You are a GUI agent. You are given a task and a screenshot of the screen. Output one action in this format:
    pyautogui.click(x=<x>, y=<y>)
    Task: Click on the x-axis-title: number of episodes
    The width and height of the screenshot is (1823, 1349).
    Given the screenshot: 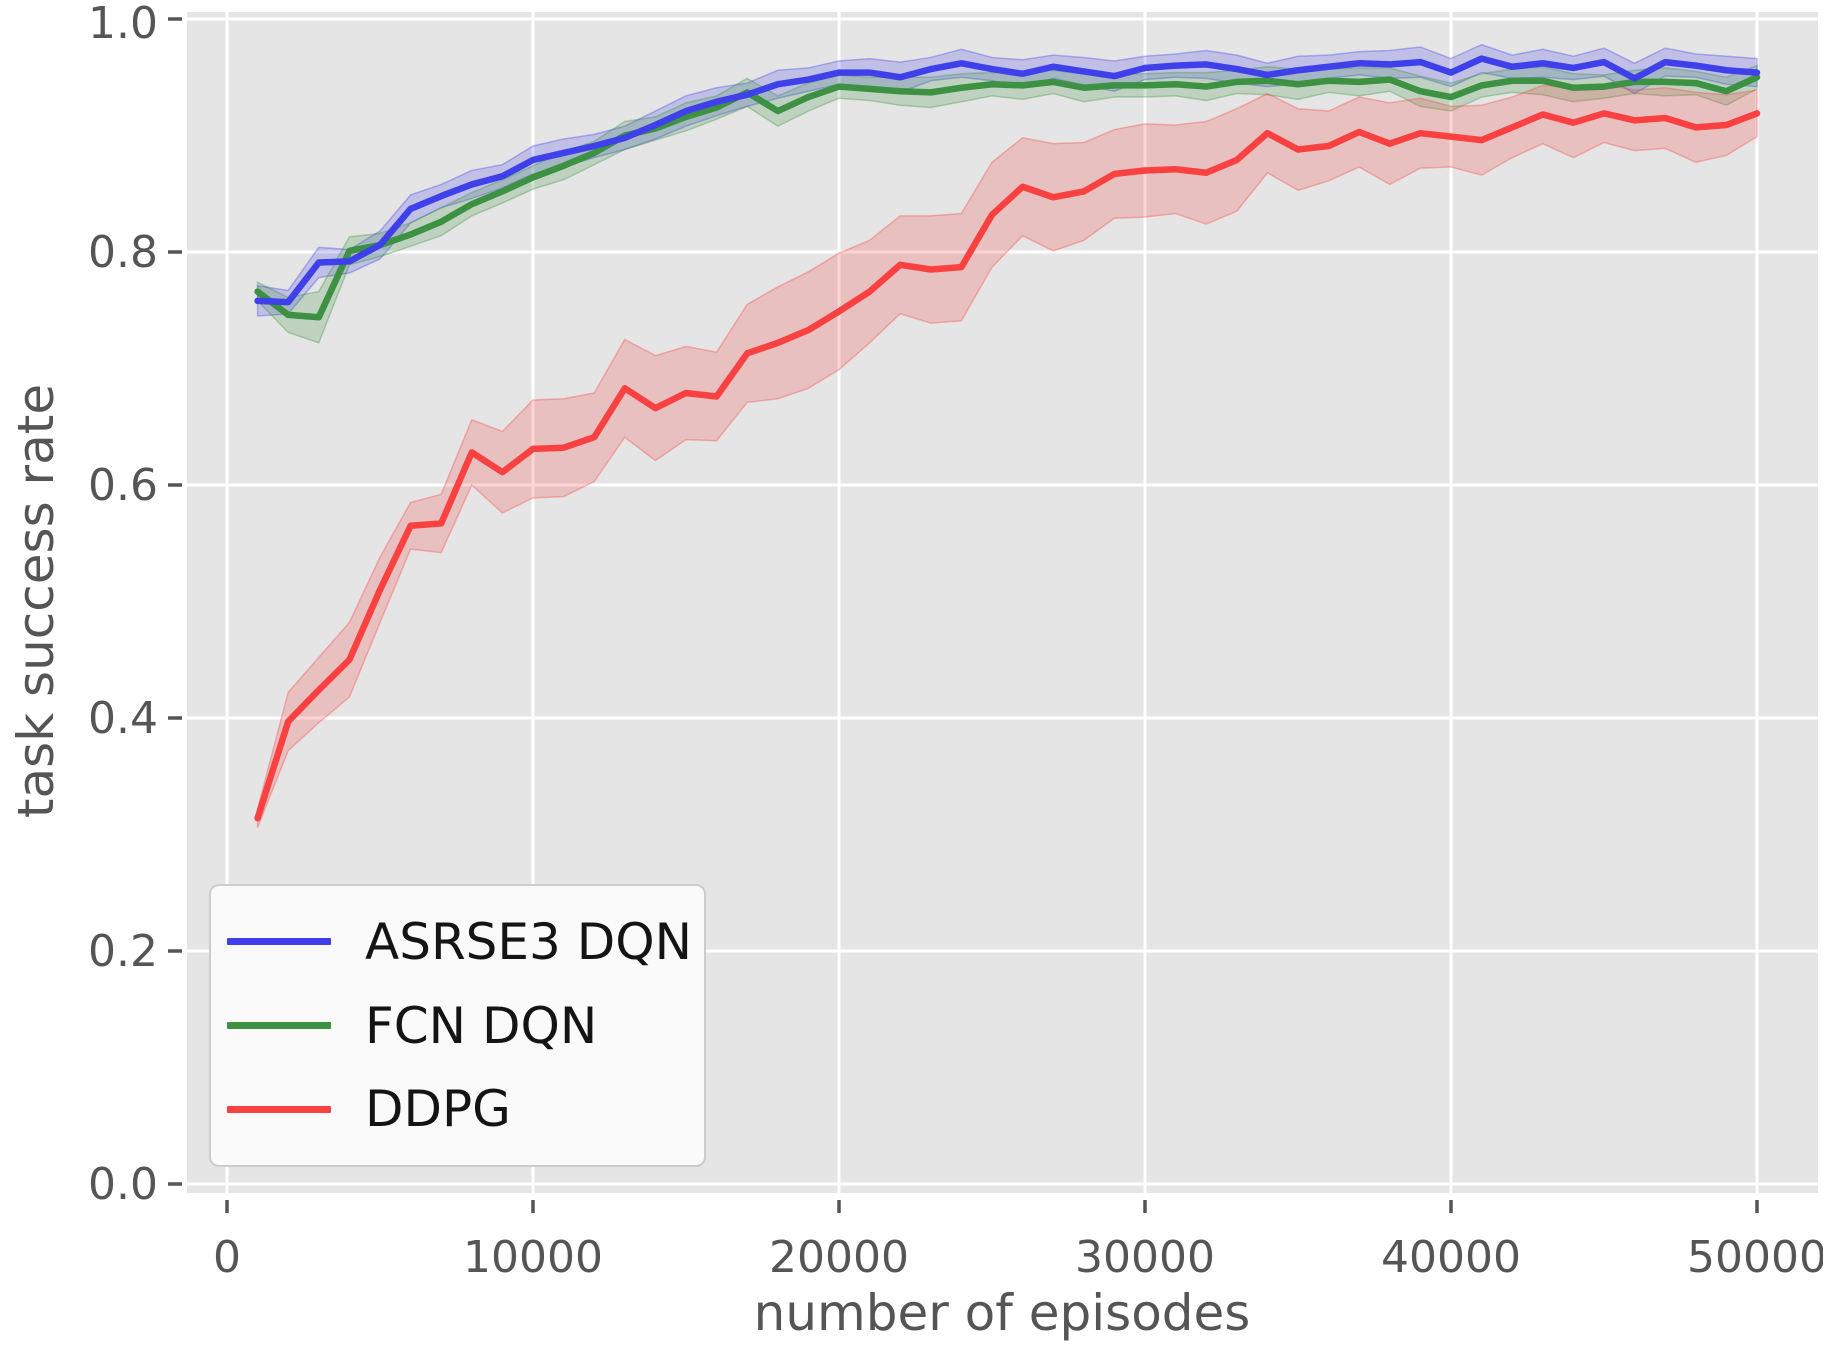 What is the action you would take?
    pyautogui.click(x=1002, y=1313)
    